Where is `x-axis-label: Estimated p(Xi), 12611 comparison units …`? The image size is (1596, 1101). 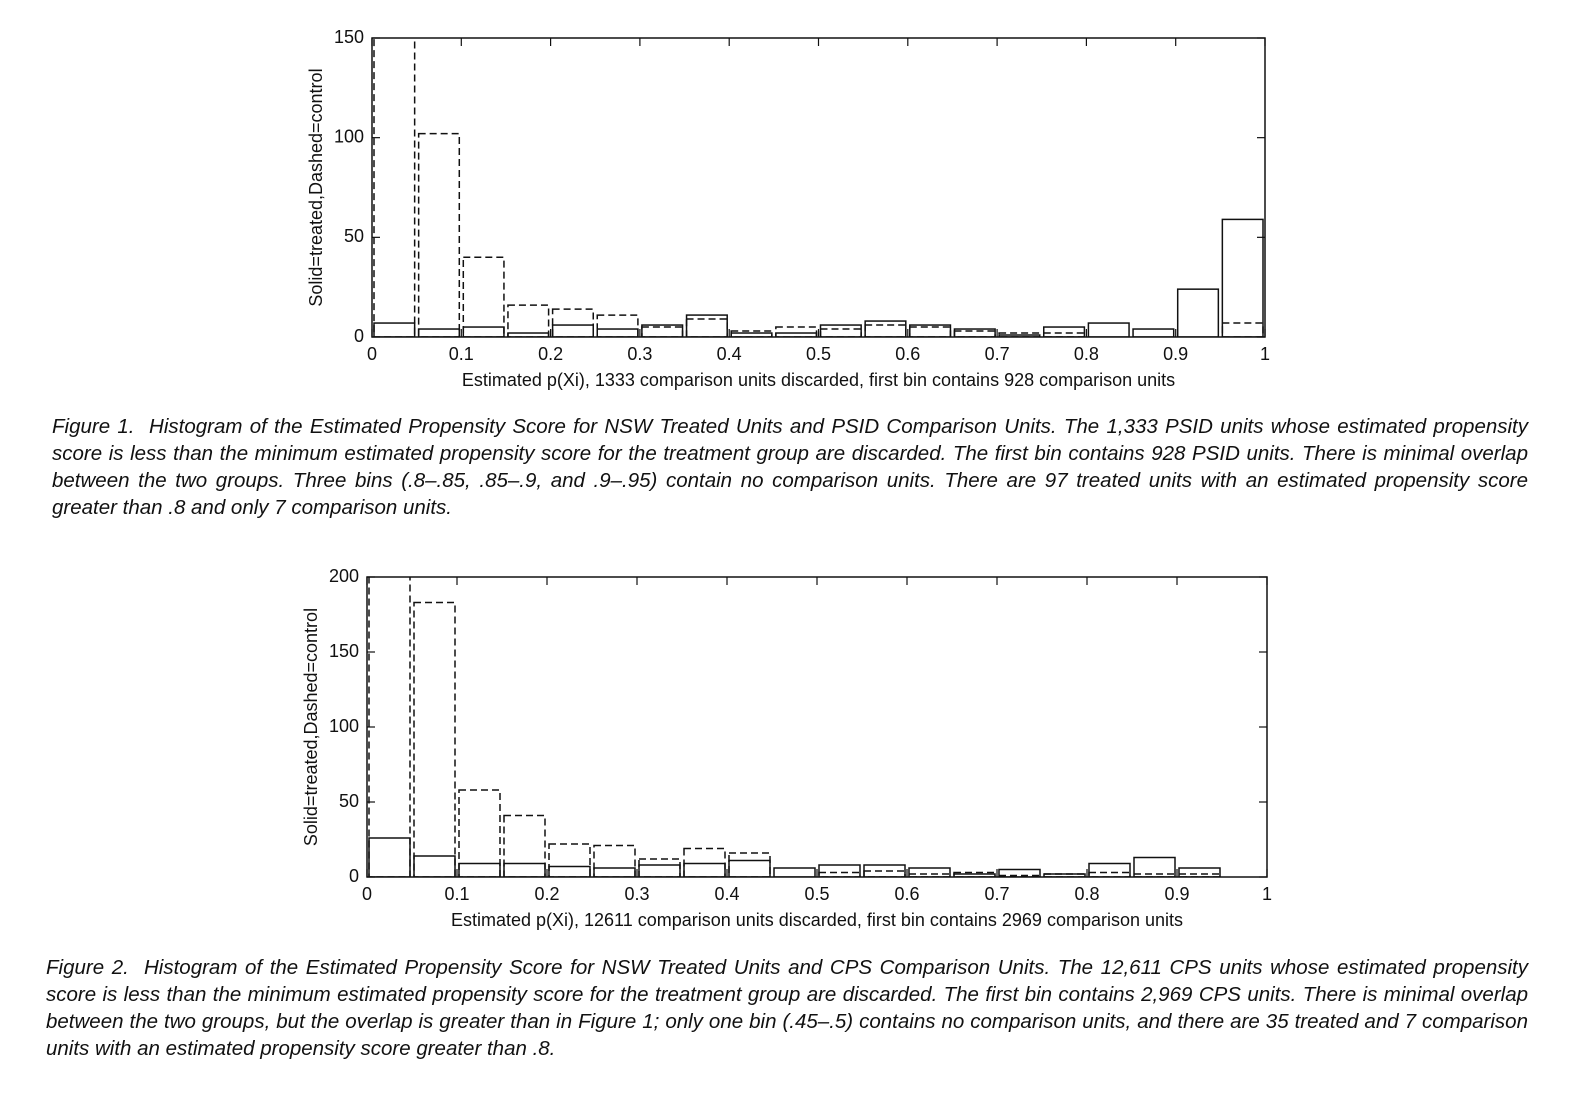 x-axis-label: Estimated p(Xi), 12611 comparison units … is located at coordinates (817, 920).